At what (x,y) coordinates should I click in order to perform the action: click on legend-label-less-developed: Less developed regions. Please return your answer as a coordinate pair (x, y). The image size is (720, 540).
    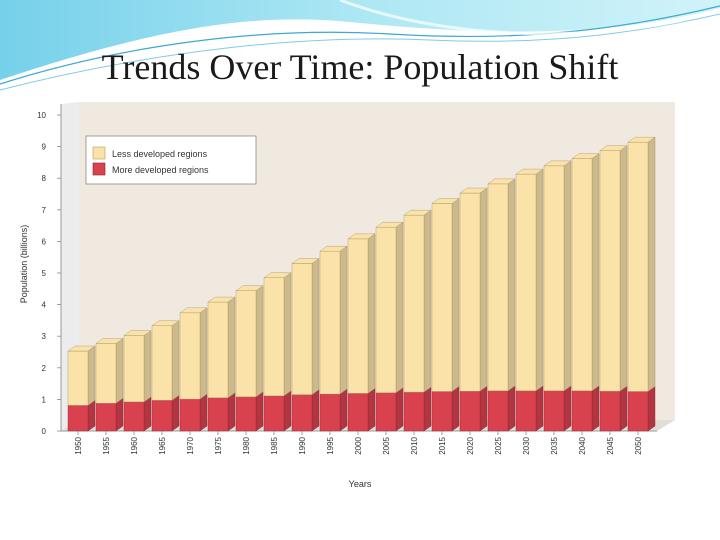
    Looking at the image, I should click on (160, 154).